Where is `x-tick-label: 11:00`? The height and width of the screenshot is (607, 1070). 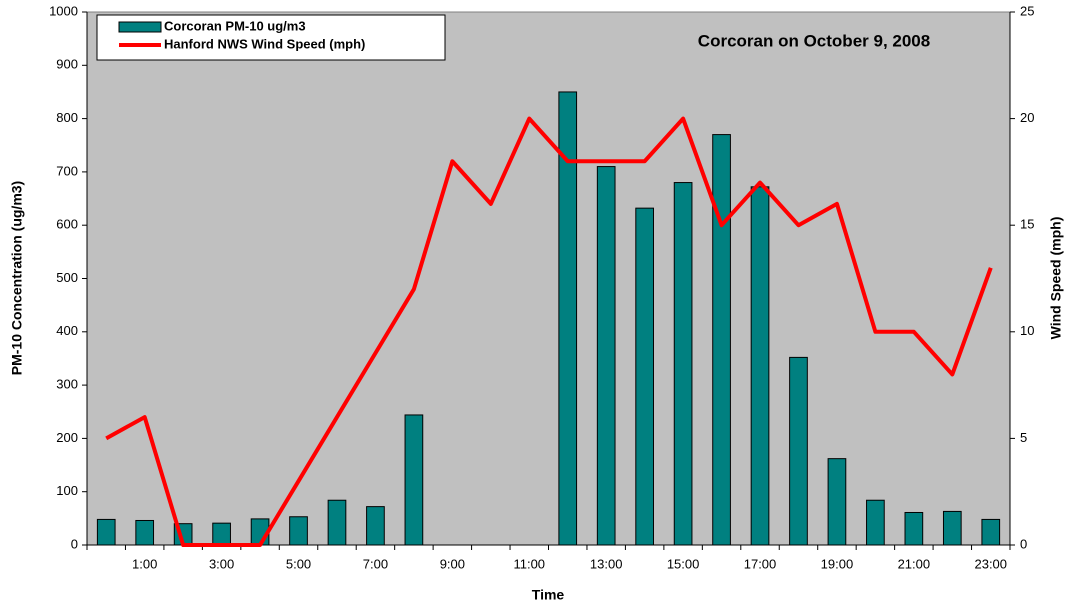 x-tick-label: 11:00 is located at coordinates (529, 563).